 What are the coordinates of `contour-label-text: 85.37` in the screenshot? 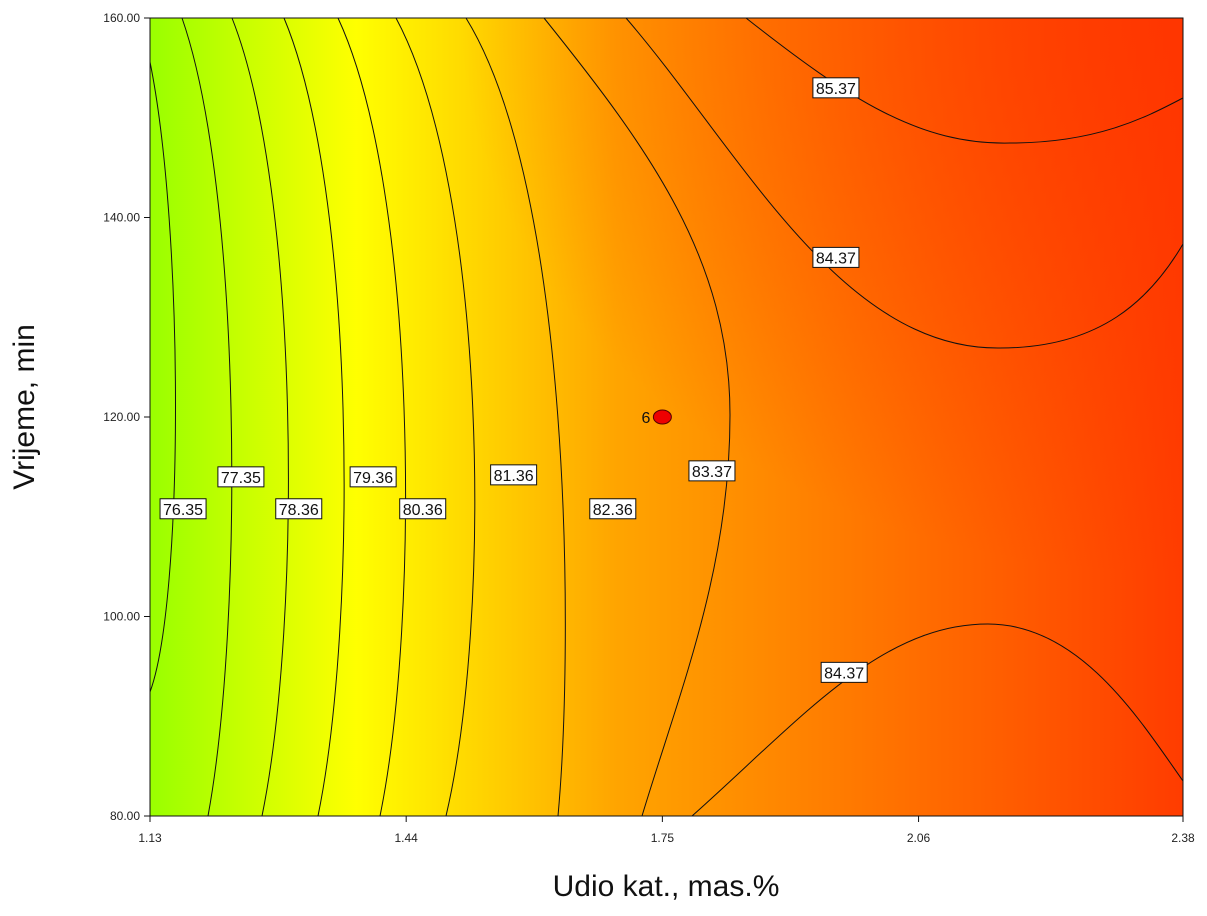 It's located at (836, 89).